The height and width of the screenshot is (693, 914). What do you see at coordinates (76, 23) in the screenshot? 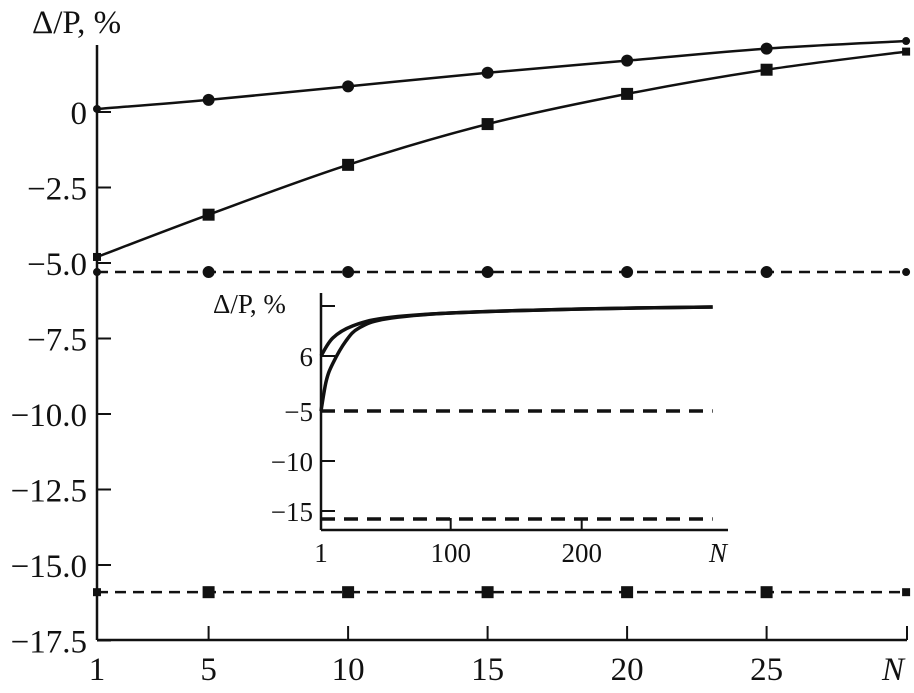
I see `y-axis-label: Δ/P, %` at bounding box center [76, 23].